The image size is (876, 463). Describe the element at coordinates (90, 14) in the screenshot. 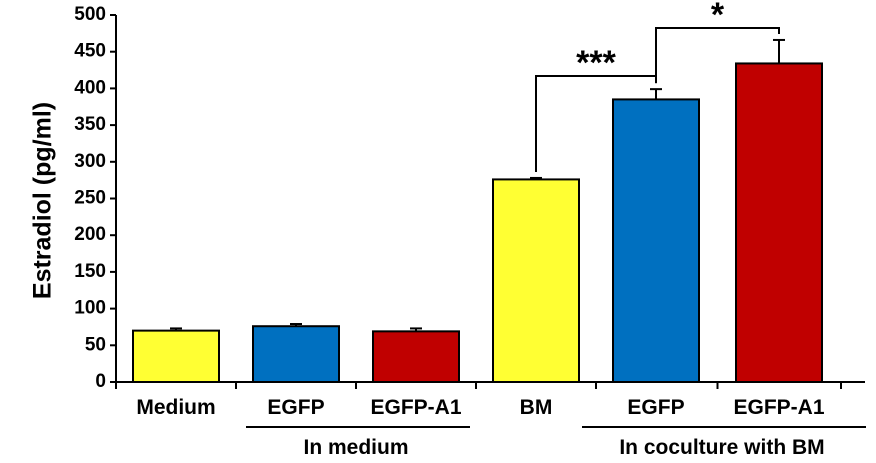

I see `y-tick-label: 500` at that location.